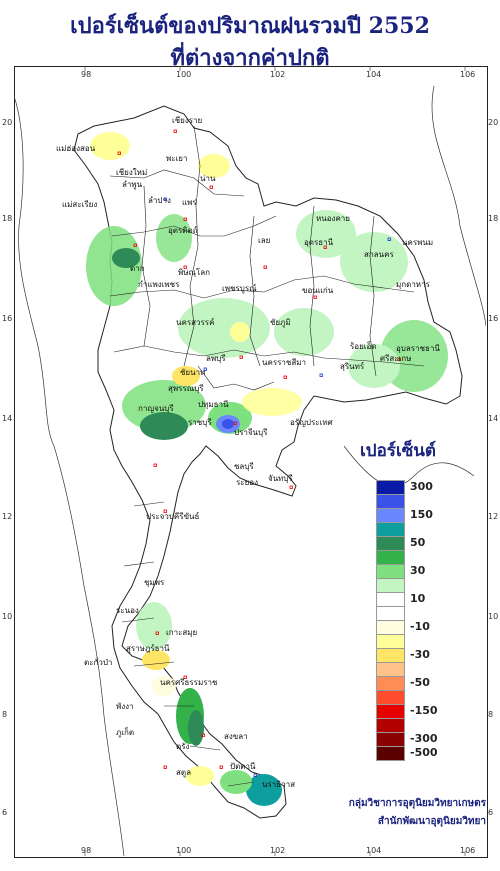  What do you see at coordinates (148, 648) in the screenshot?
I see `place-label: สุราษฎร์ธานี` at bounding box center [148, 648].